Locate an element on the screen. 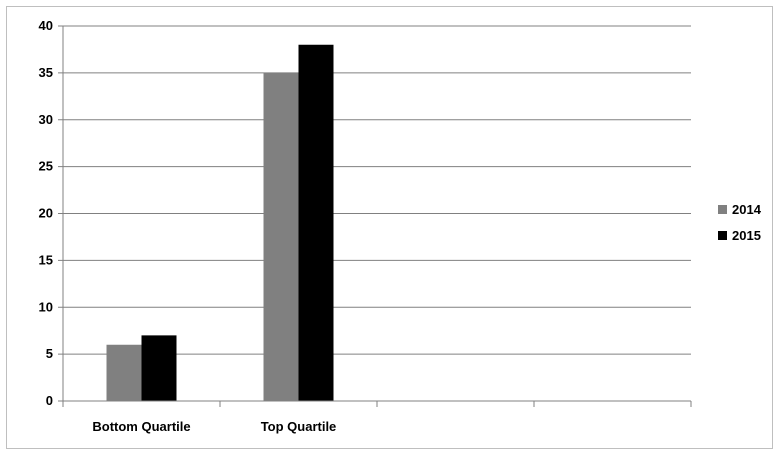 Image resolution: width=781 pixels, height=457 pixels. y-tick-labels: 0 5 10 15 20 25 30 35 40 is located at coordinates (46, 213).